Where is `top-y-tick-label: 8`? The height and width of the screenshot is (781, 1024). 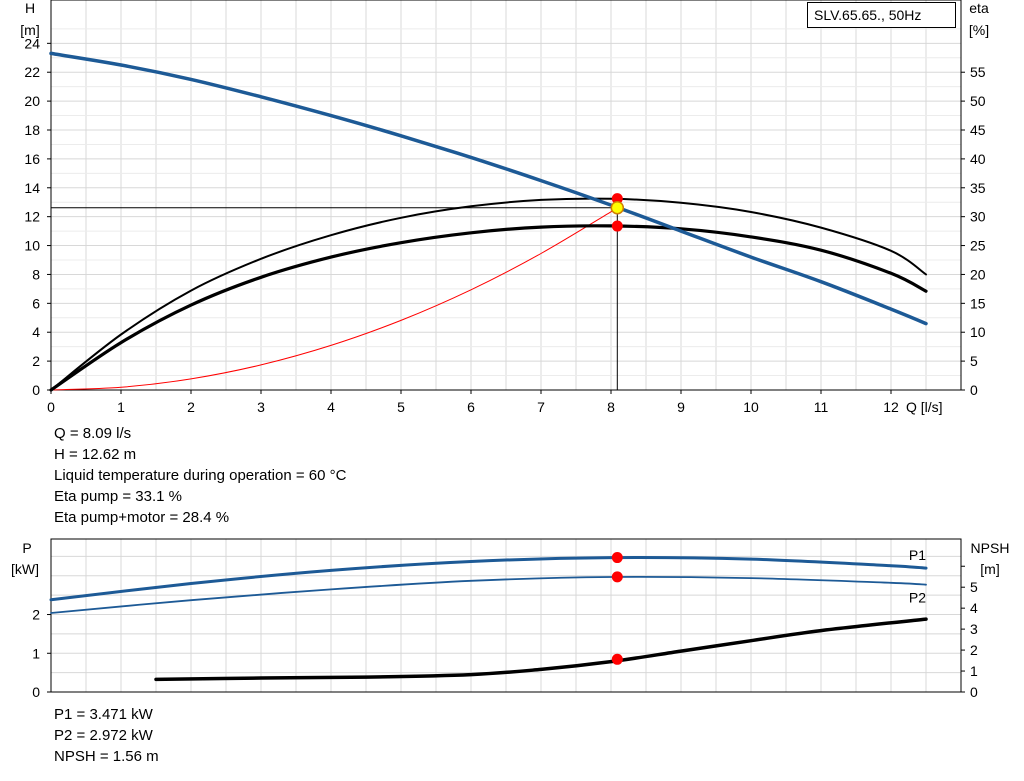 top-y-tick-label: 8 is located at coordinates (36, 274).